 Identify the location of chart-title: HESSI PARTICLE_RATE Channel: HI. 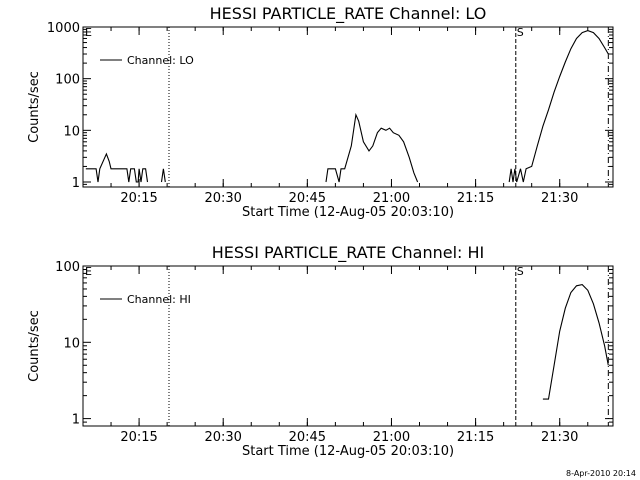
(348, 253).